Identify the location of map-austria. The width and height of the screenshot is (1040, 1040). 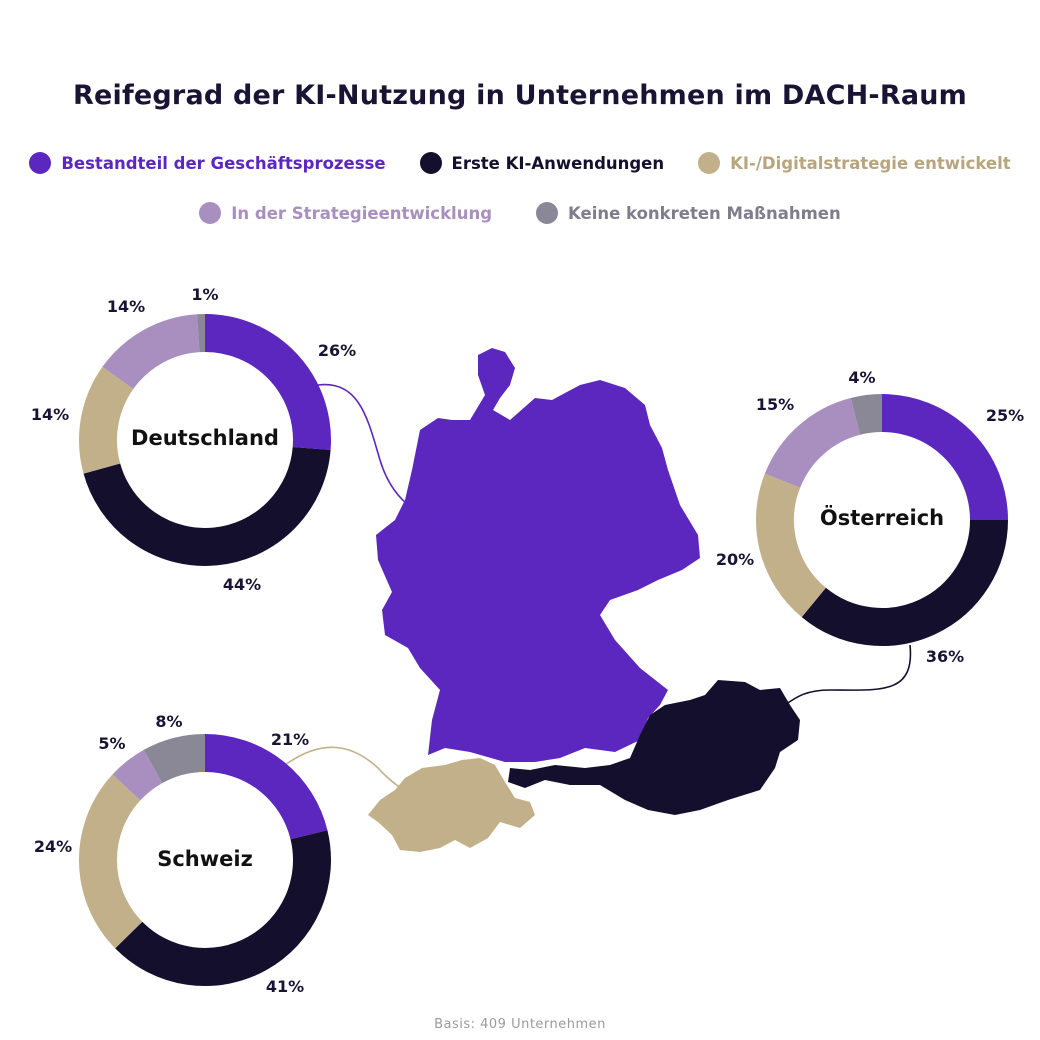
(654, 747).